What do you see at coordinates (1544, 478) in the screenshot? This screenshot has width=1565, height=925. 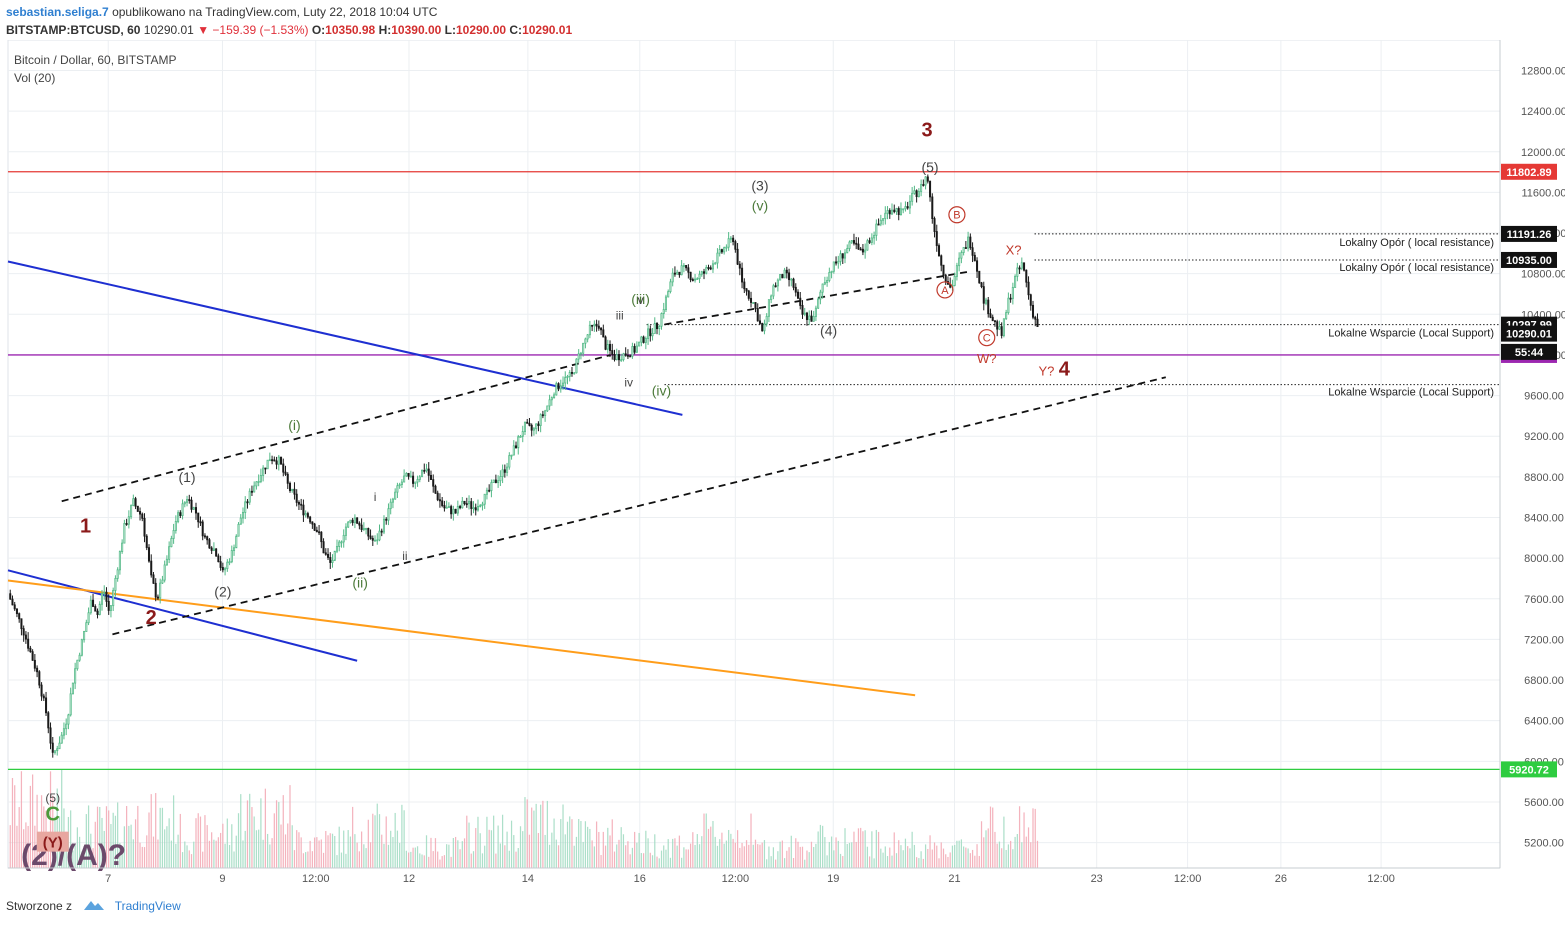 I see `price-tick-label: 8800.00` at bounding box center [1544, 478].